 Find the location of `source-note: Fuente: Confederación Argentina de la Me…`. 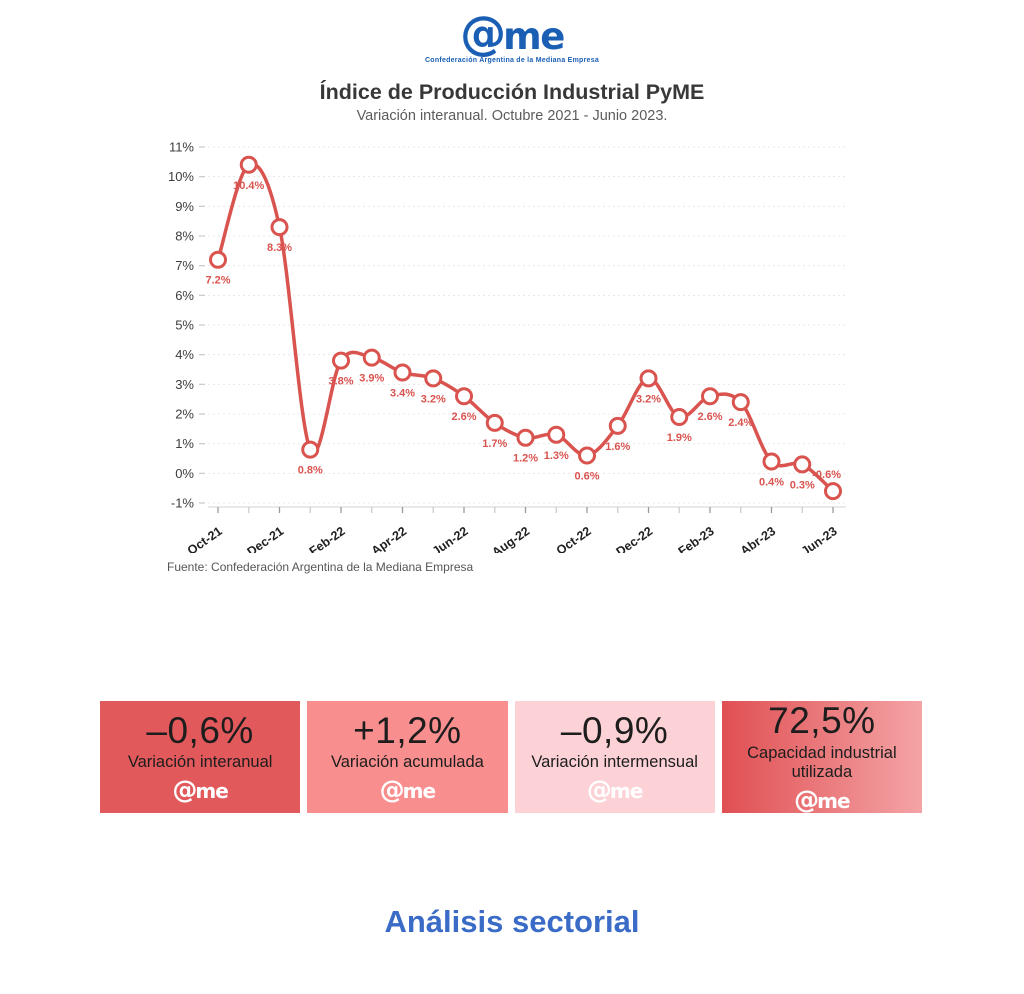

source-note: Fuente: Confederación Argentina de la Me… is located at coordinates (320, 567).